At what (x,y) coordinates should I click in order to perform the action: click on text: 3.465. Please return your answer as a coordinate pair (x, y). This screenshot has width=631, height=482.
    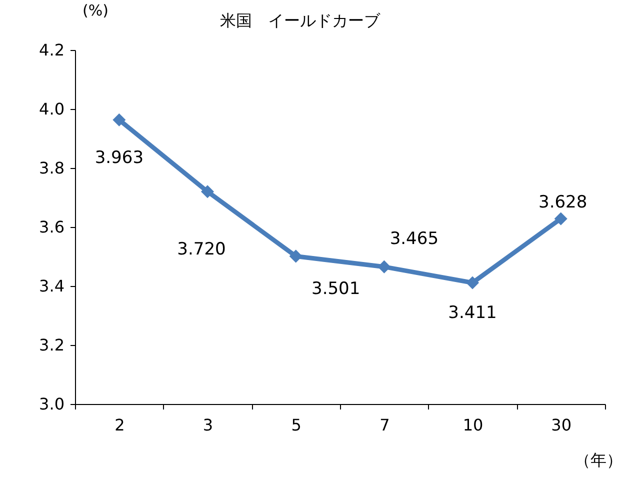
    Looking at the image, I should click on (414, 238).